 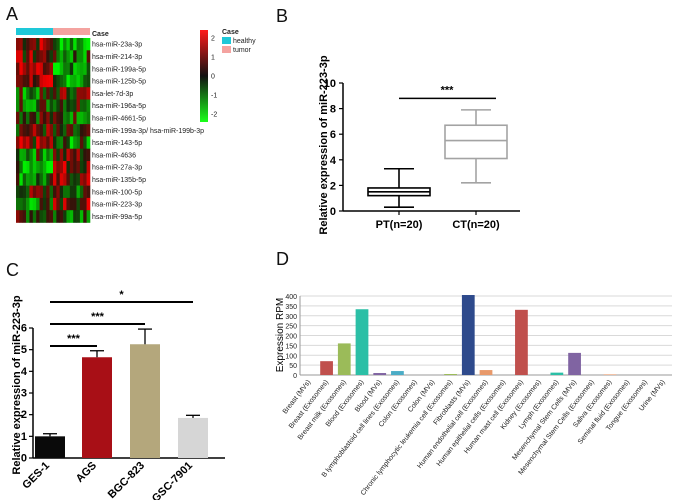 I want to click on rpm-bars, so click(x=468, y=335).